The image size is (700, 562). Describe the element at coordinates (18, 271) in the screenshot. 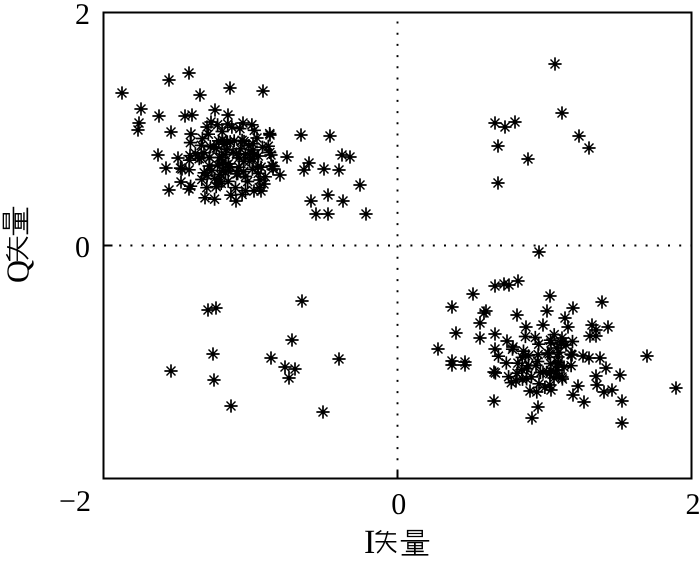

I see `svg-text: Q` at that location.